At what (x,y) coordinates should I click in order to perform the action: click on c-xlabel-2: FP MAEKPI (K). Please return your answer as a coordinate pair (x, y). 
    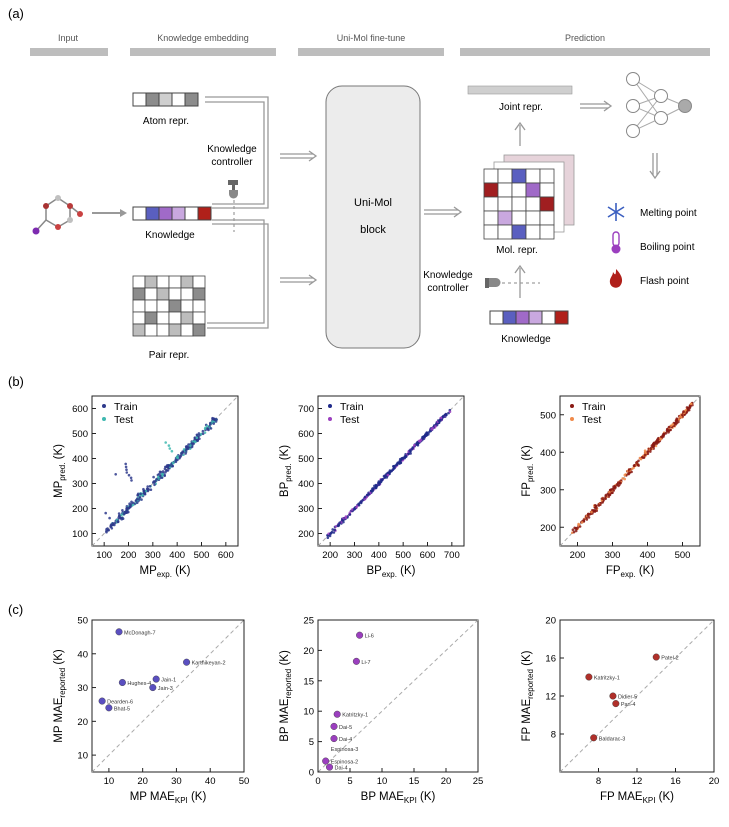
    Looking at the image, I should click on (637, 798).